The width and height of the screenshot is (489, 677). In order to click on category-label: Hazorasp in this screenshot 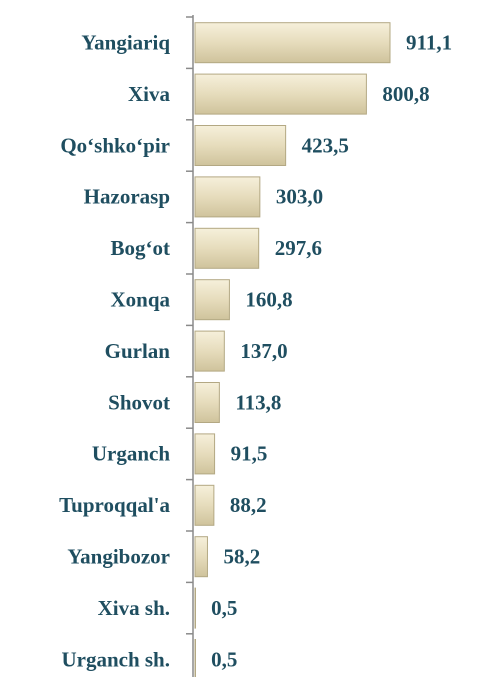, I will do `click(127, 197)`.